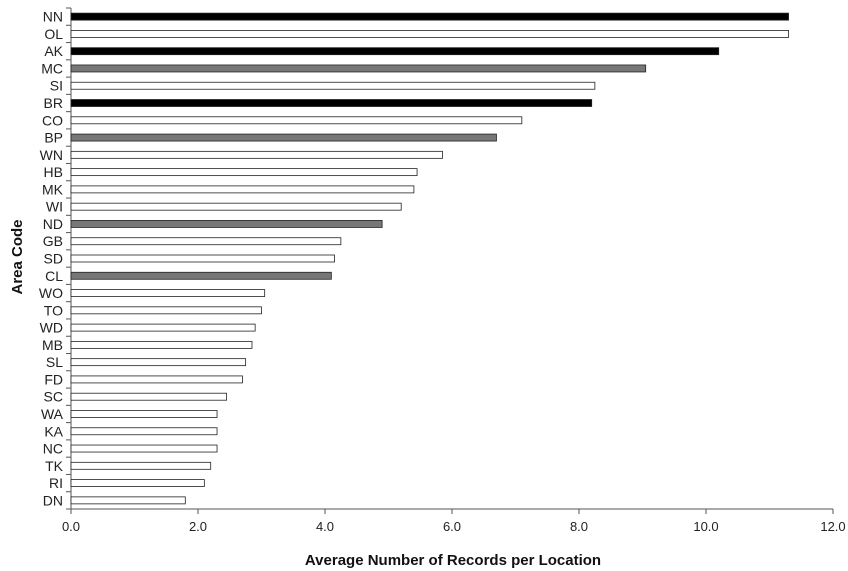  Describe the element at coordinates (52, 120) in the screenshot. I see `category-label-co: CO` at that location.